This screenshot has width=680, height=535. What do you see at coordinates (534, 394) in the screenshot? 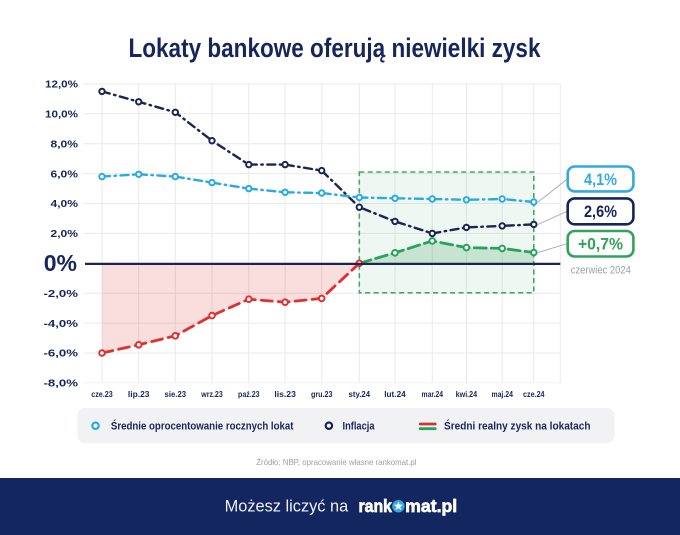
I see `svg-text: cze.24` at bounding box center [534, 394].